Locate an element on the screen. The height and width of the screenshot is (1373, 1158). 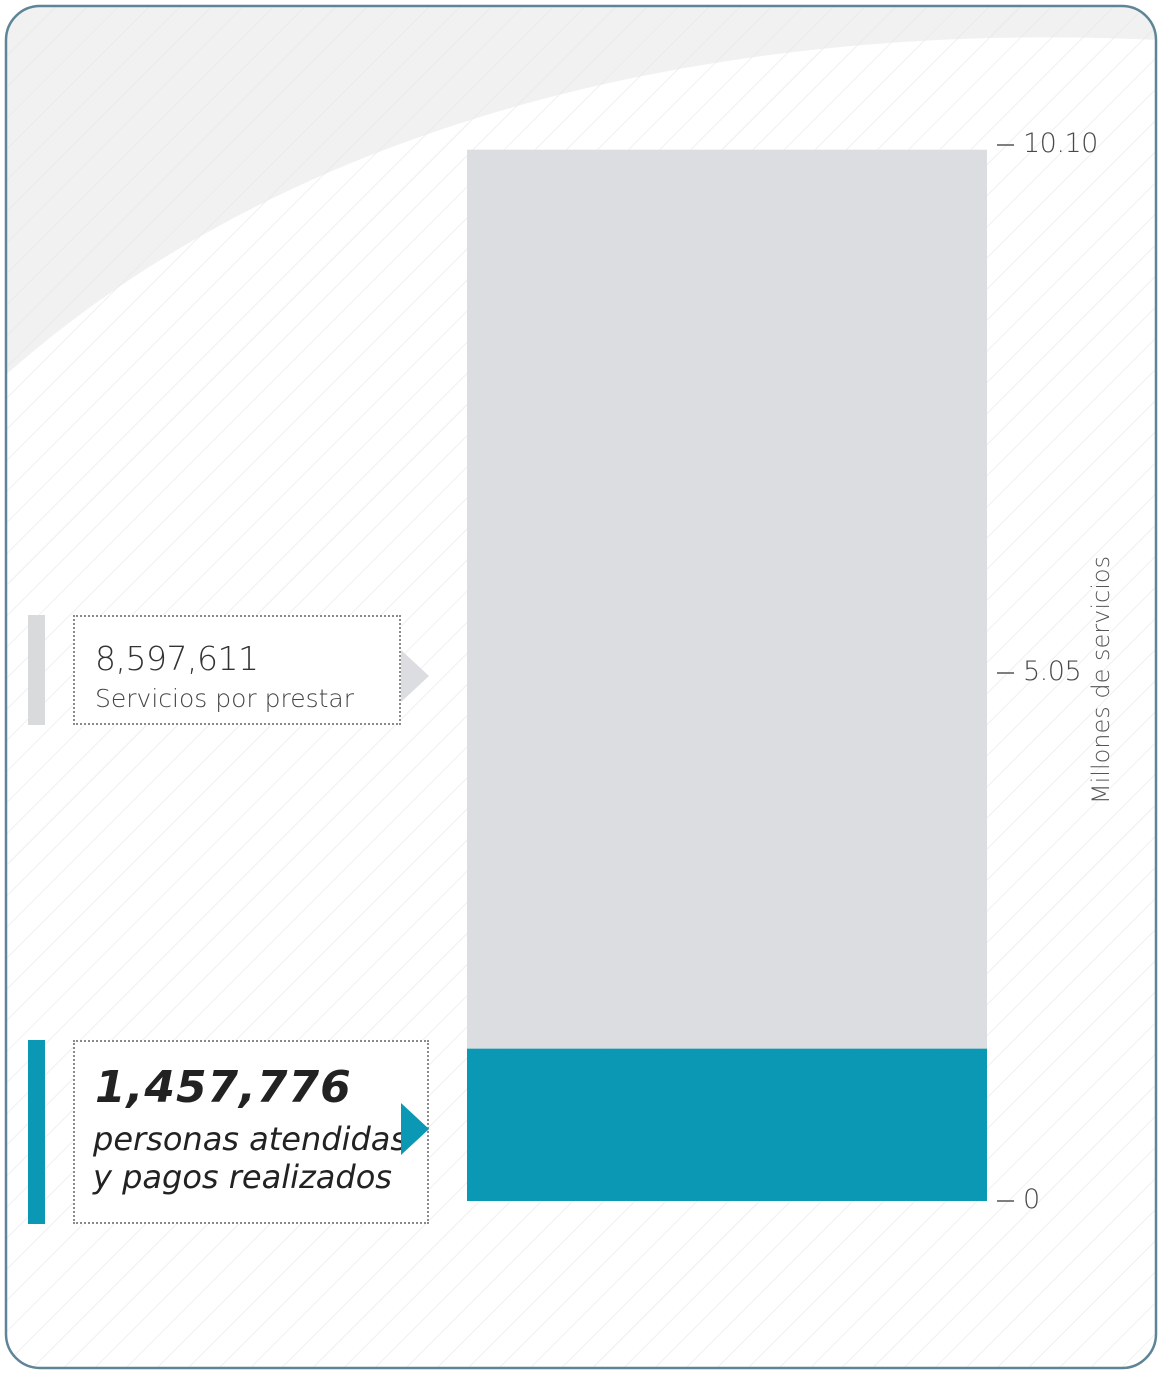
callout-value: 1,457,776 is located at coordinates (223, 1087).